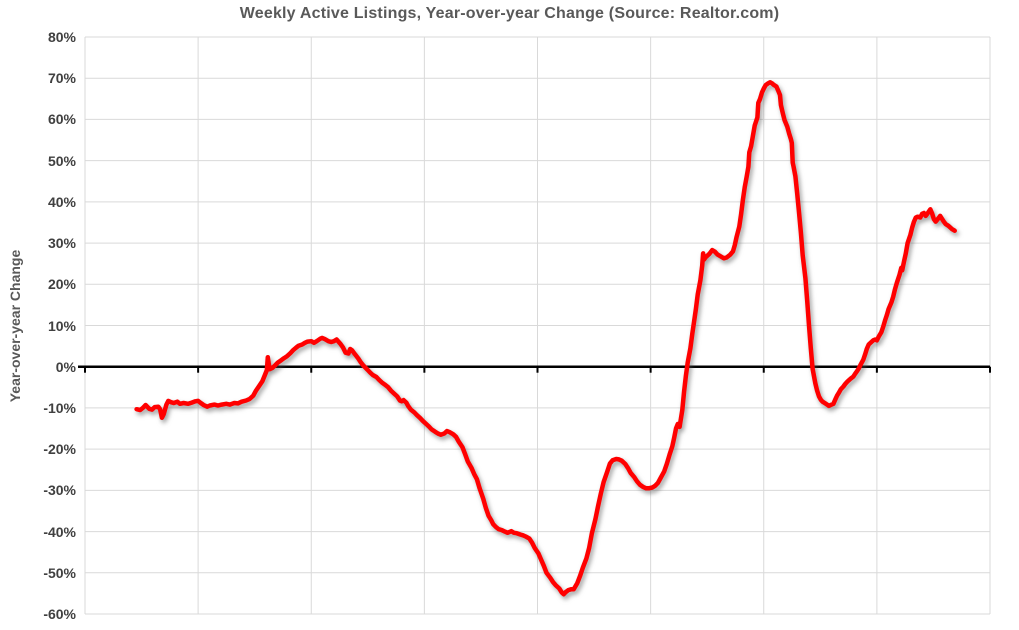  I want to click on y-tick-label: 80%, so click(61, 37).